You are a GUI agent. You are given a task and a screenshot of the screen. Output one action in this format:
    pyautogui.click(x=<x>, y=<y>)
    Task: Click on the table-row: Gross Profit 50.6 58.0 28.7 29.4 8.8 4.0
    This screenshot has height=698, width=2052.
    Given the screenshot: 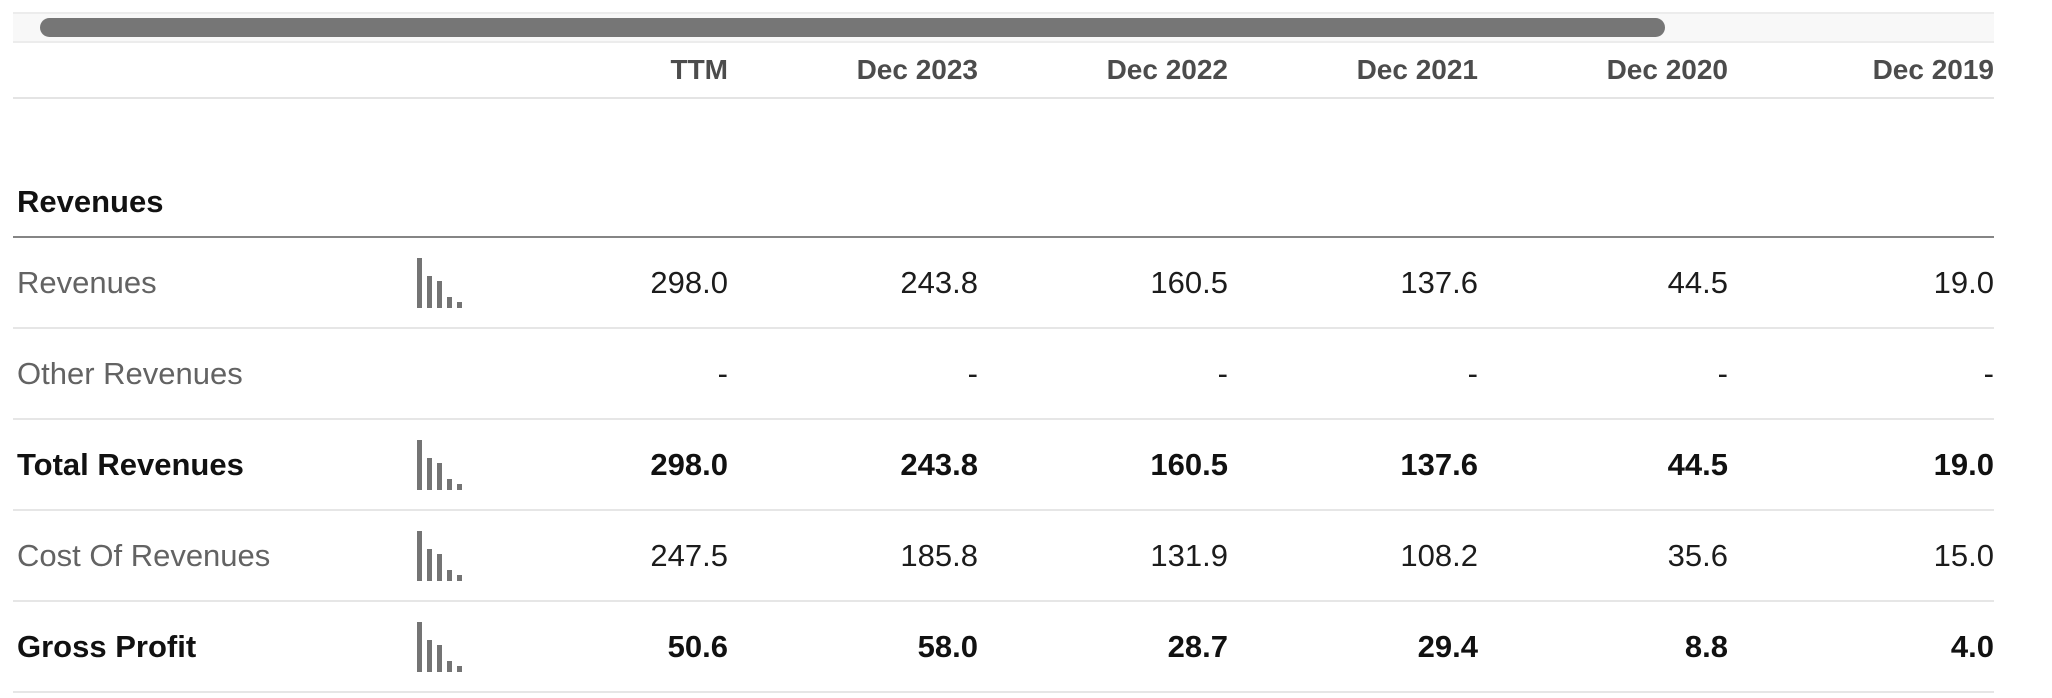 What is the action you would take?
    pyautogui.click(x=1003, y=647)
    